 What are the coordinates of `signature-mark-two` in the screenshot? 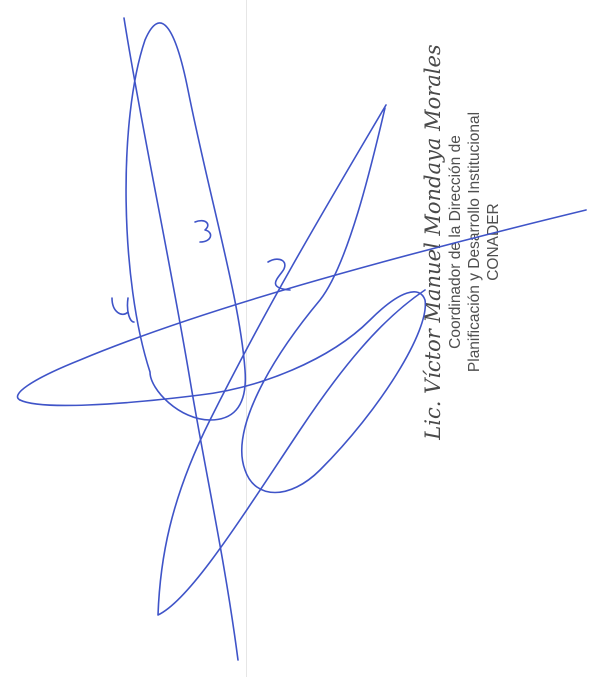 It's located at (279, 274).